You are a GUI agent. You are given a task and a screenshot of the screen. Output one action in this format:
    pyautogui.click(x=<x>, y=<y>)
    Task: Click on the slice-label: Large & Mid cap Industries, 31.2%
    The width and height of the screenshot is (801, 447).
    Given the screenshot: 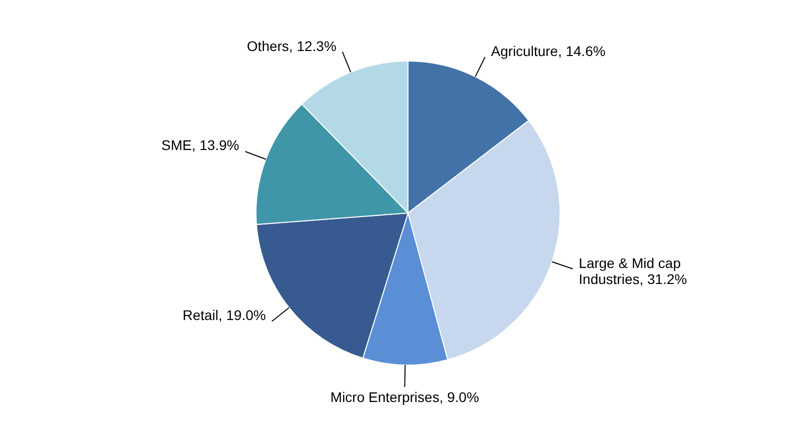 What is the action you would take?
    pyautogui.click(x=633, y=270)
    